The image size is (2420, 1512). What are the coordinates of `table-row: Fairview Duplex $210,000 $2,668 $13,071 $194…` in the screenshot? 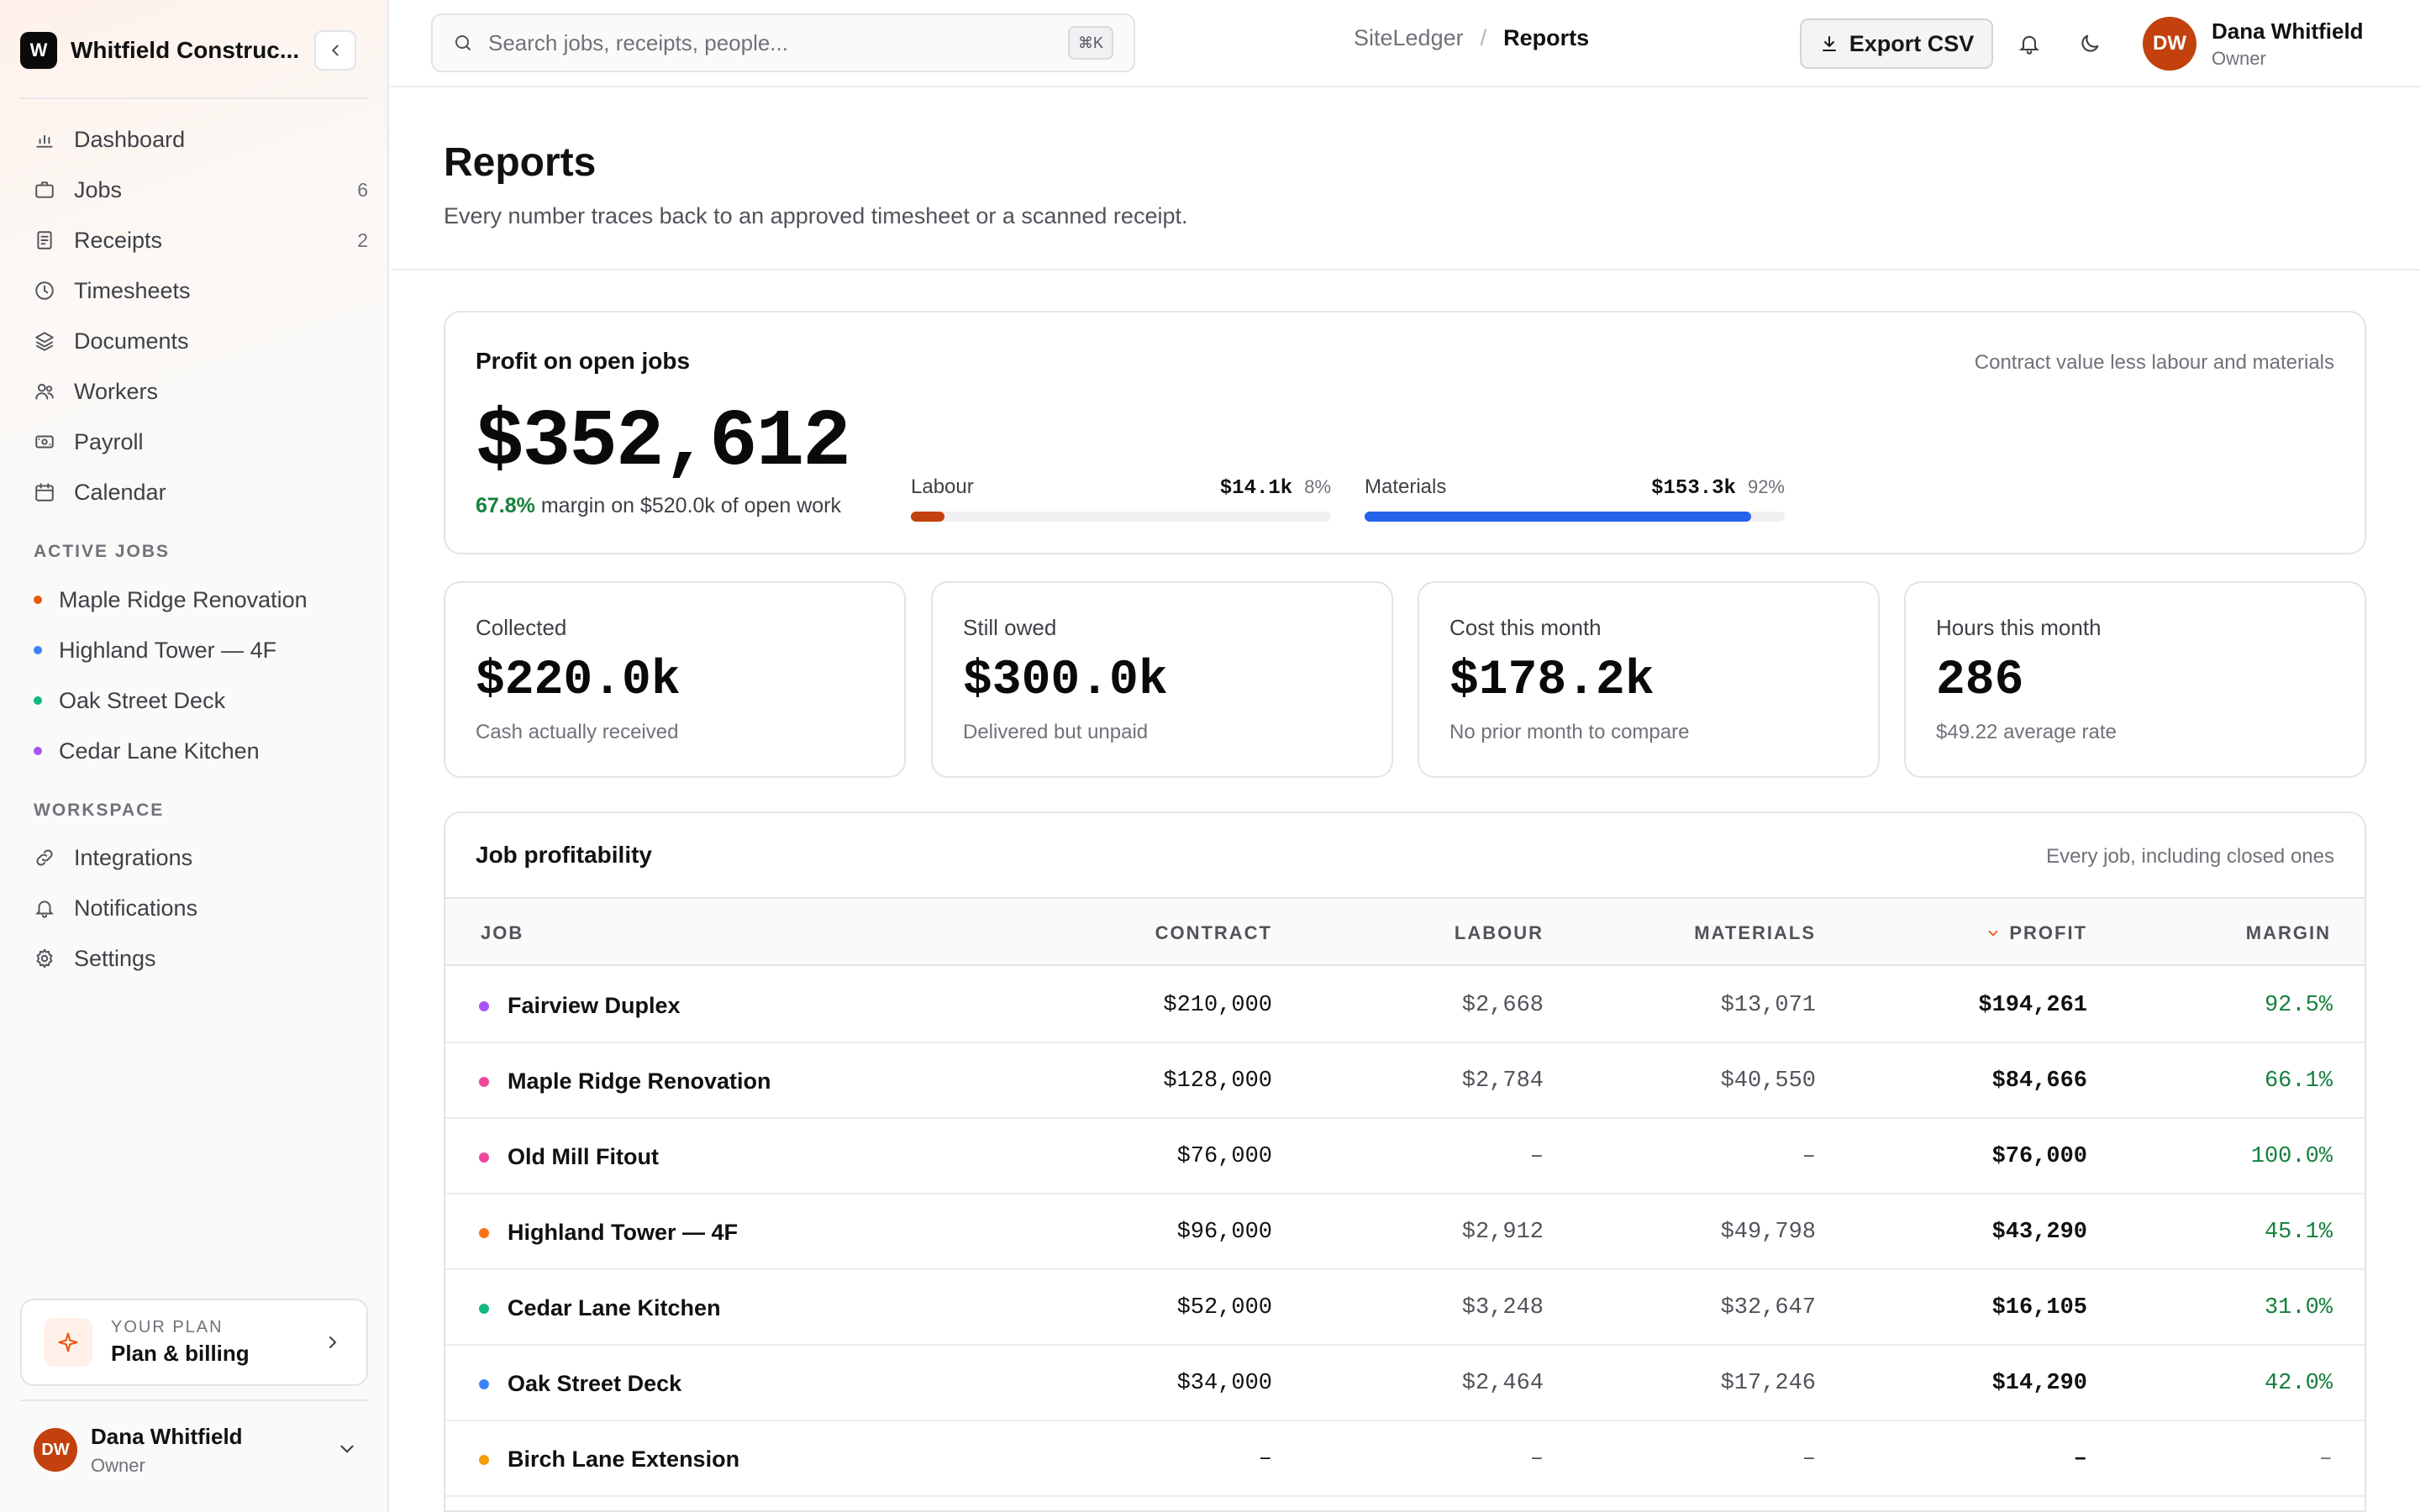 It's located at (1405, 1005).